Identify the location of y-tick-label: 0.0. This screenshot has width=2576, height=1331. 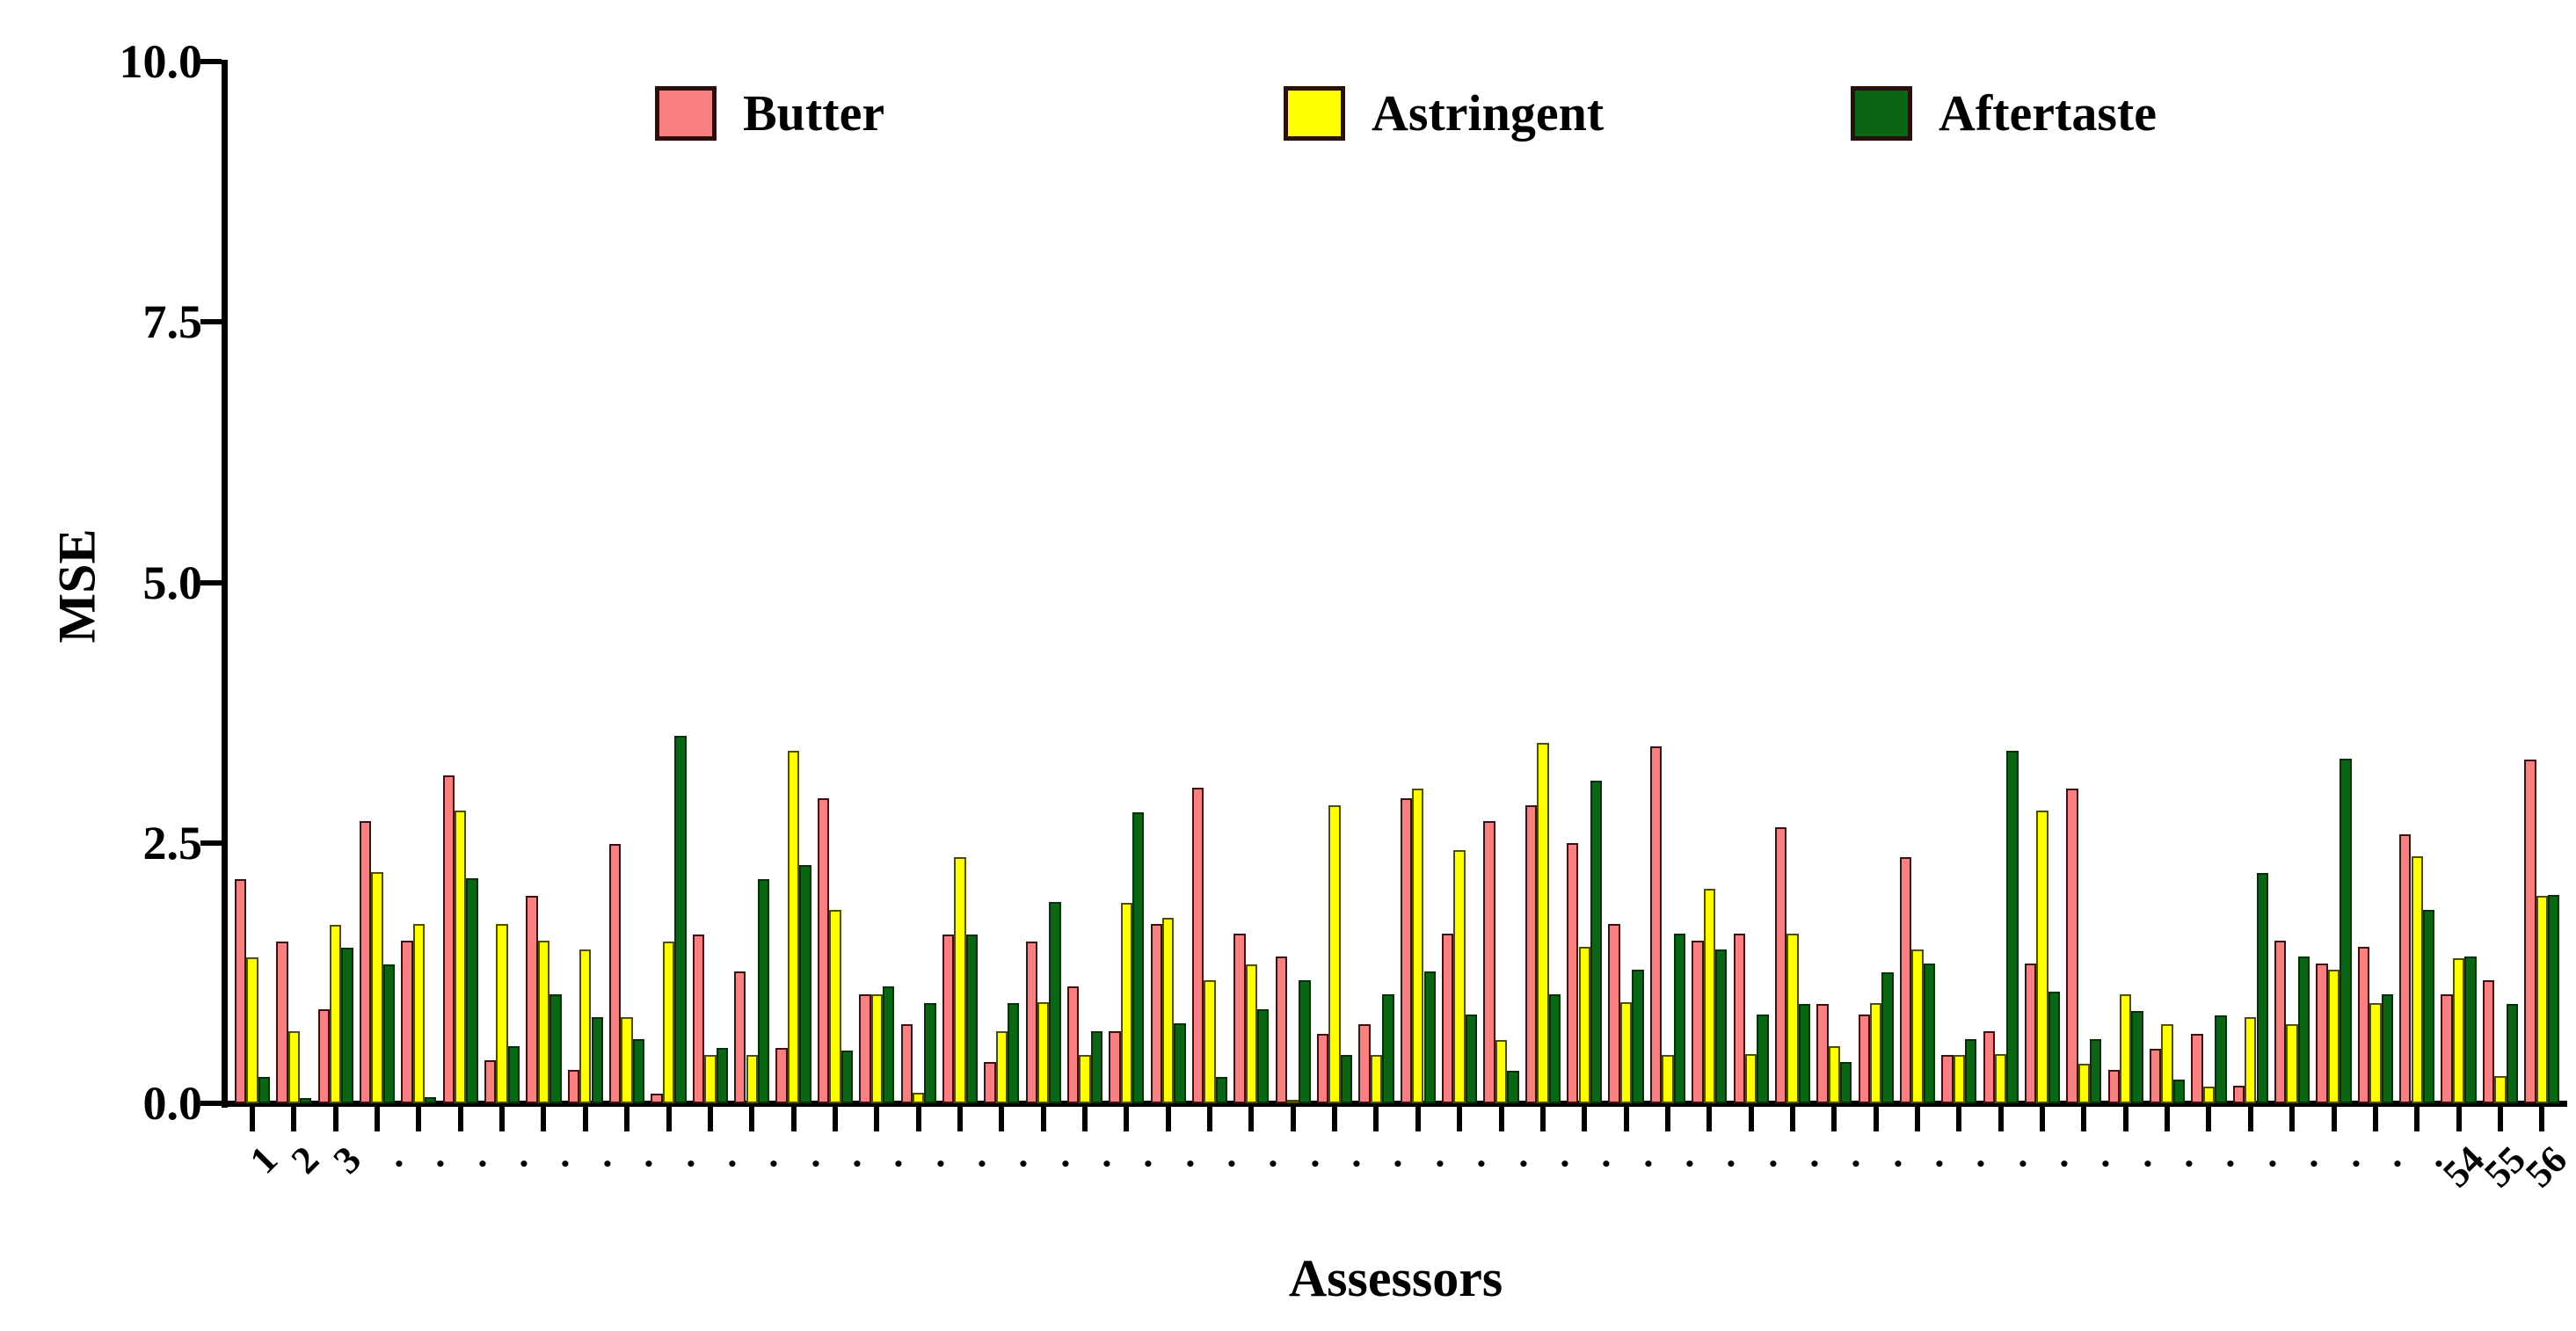
(172, 1104).